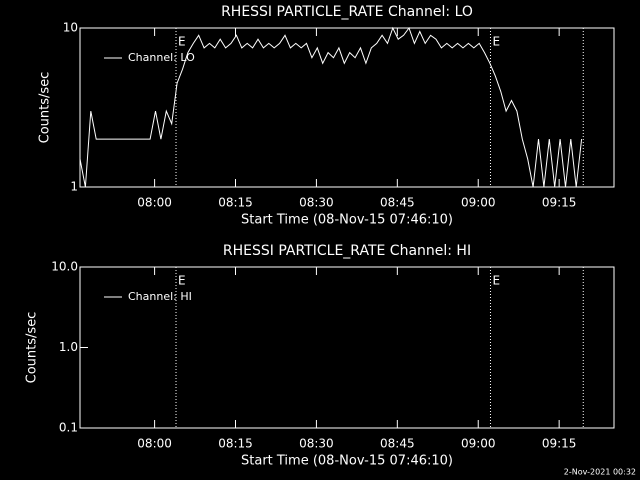 The image size is (640, 480). I want to click on legend-label: Channel: HI, so click(160, 296).